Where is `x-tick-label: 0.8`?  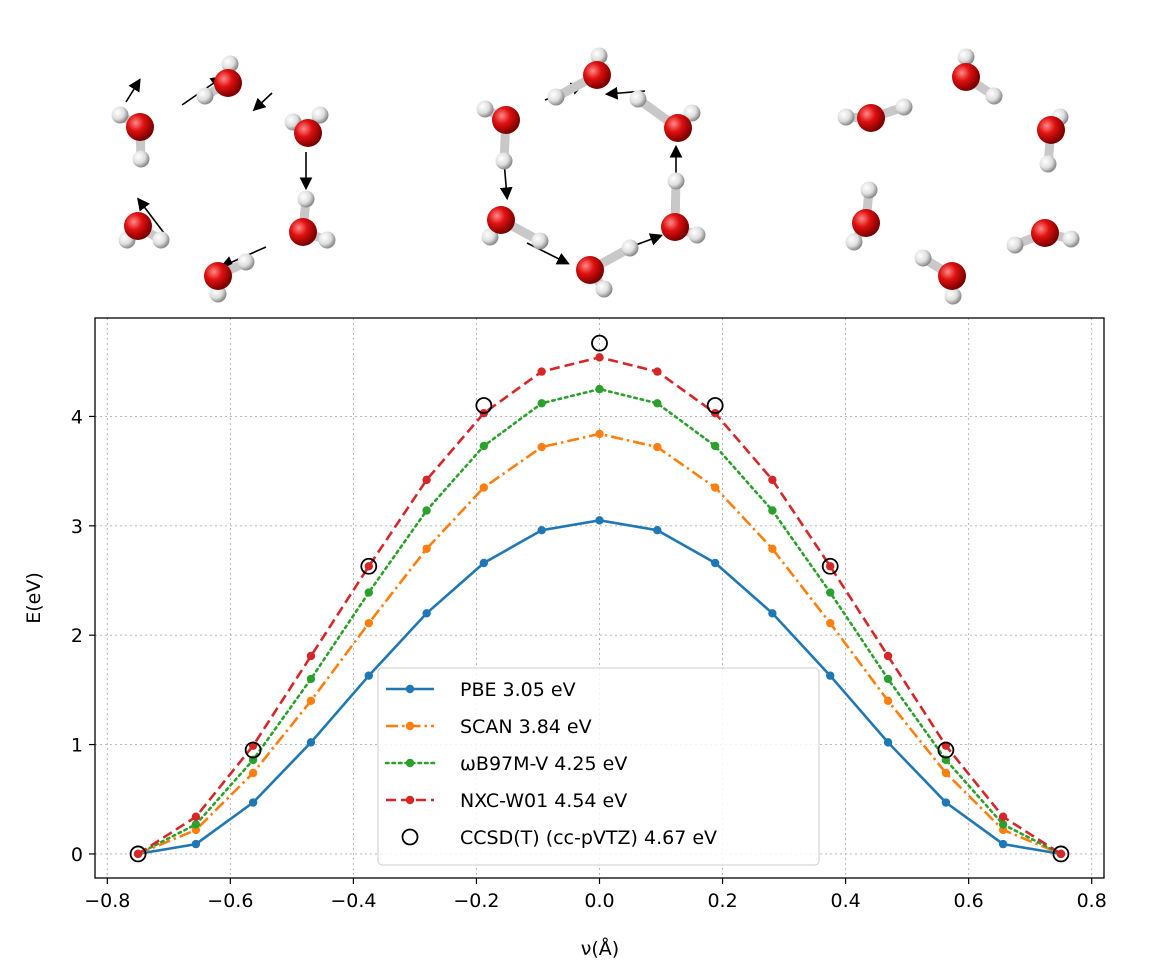 x-tick-label: 0.8 is located at coordinates (1092, 901).